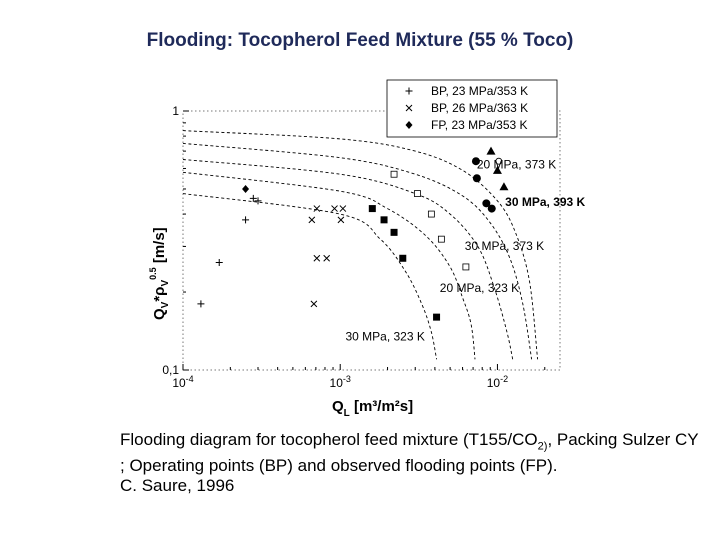  Describe the element at coordinates (340, 382) in the screenshot. I see `x-tick-label: 10⁻³` at that location.